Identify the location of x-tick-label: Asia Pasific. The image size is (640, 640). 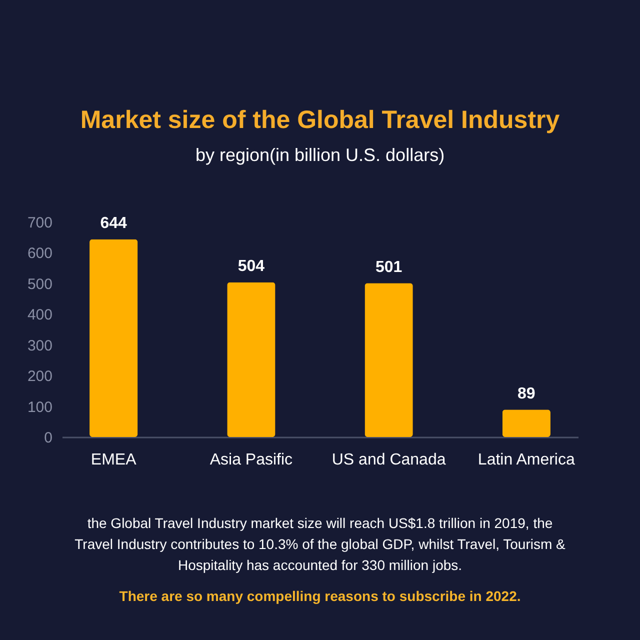
(251, 460).